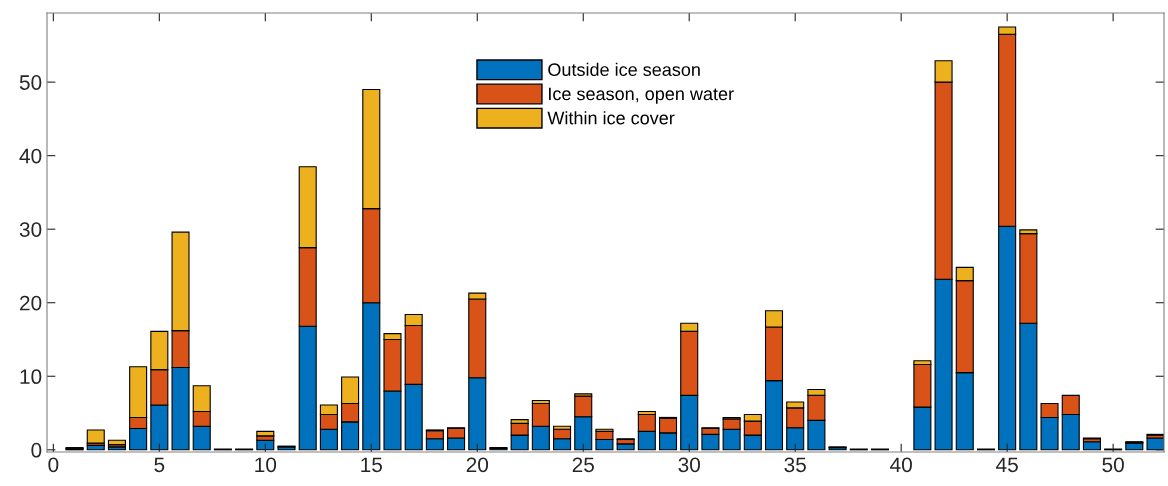 The image size is (1168, 486). Describe the element at coordinates (901, 465) in the screenshot. I see `x-tick-label: 40` at that location.